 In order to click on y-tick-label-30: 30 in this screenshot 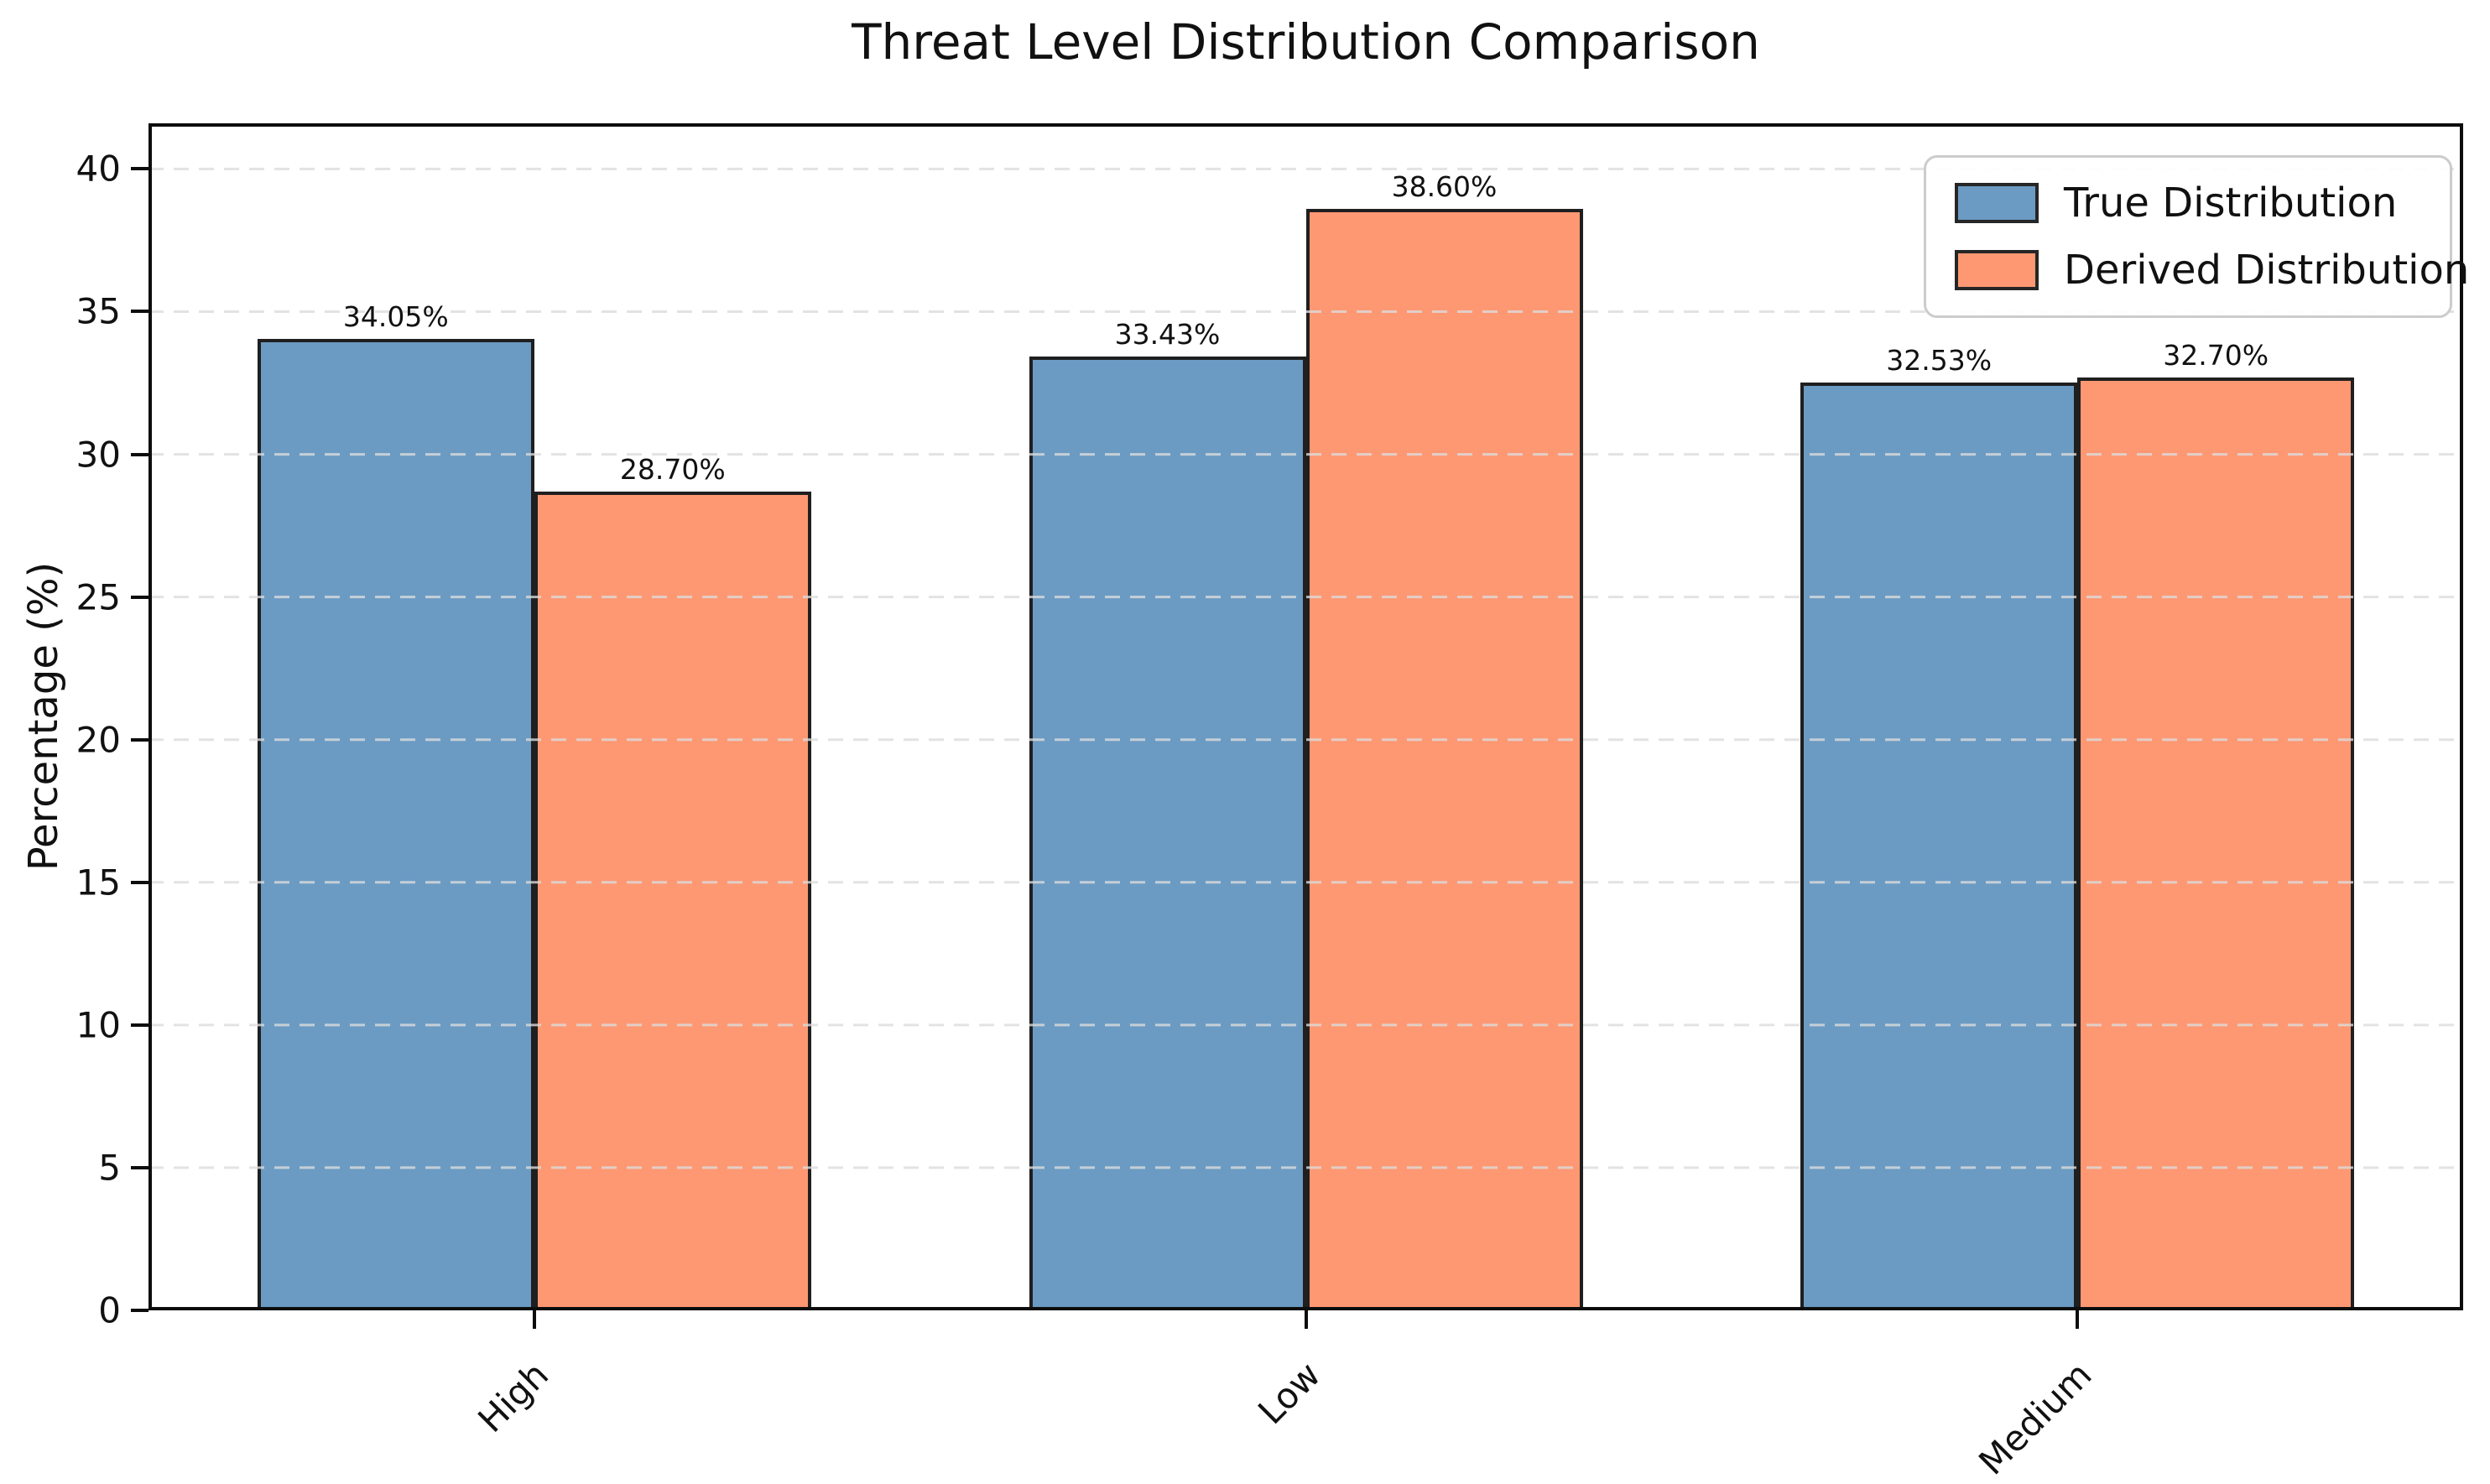, I will do `click(99, 455)`.